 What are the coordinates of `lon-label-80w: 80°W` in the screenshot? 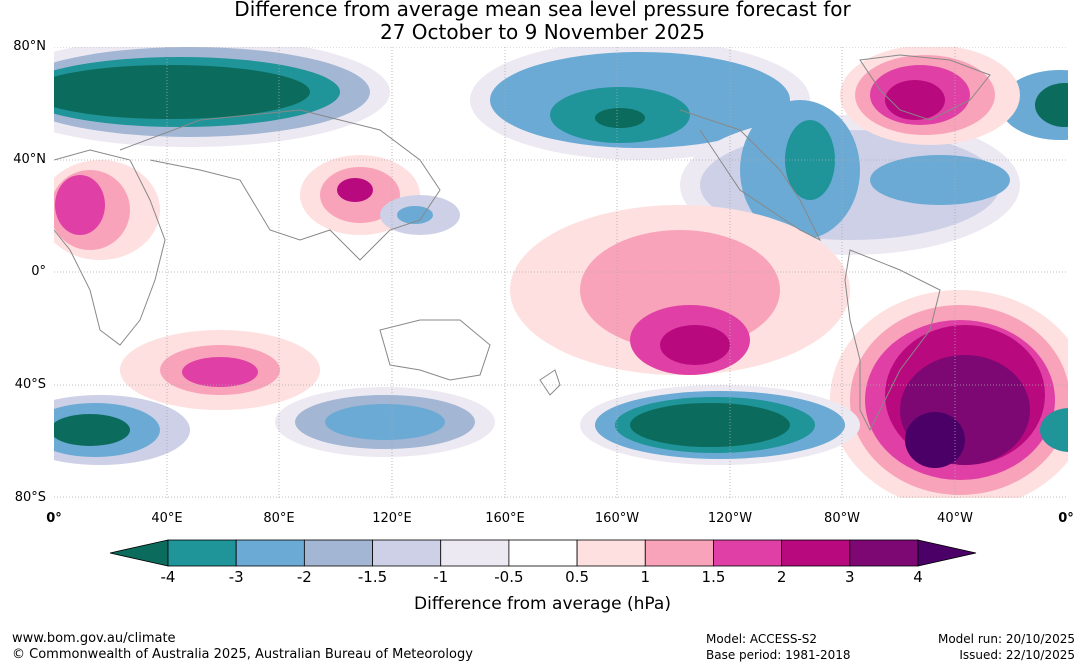 It's located at (842, 518).